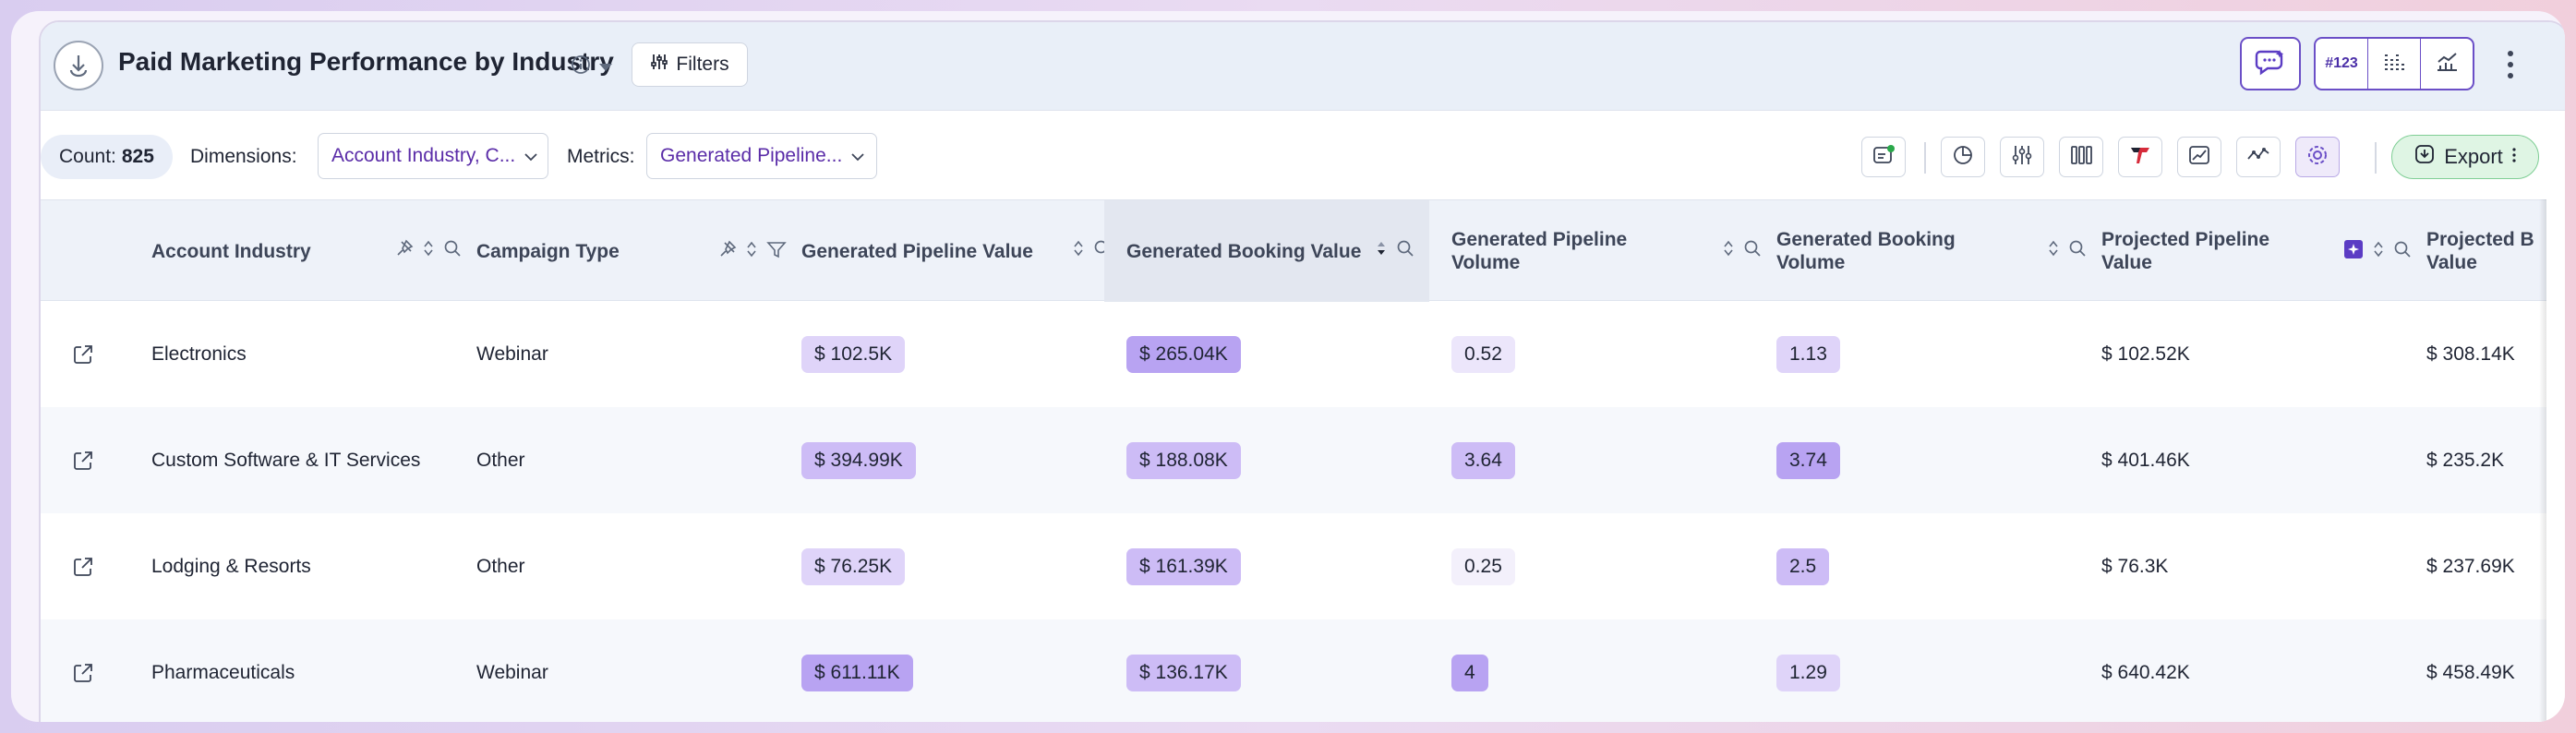  I want to click on logo-icon, so click(78, 65).